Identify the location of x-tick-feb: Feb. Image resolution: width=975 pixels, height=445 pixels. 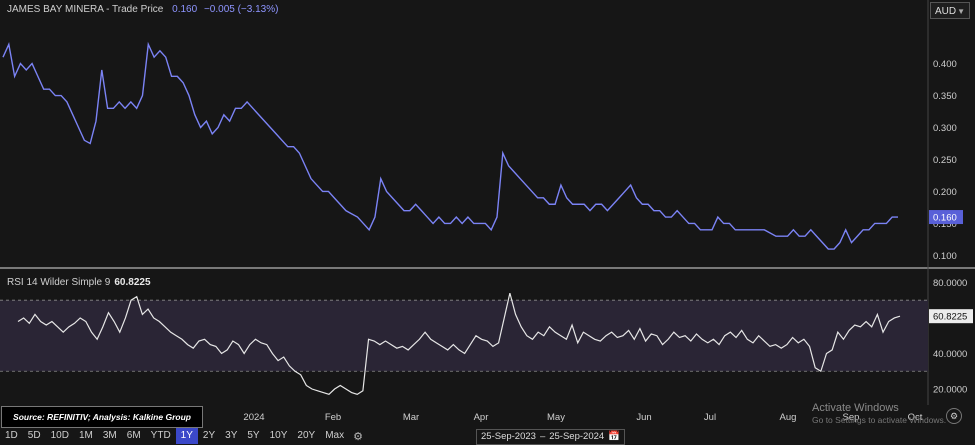
(333, 417).